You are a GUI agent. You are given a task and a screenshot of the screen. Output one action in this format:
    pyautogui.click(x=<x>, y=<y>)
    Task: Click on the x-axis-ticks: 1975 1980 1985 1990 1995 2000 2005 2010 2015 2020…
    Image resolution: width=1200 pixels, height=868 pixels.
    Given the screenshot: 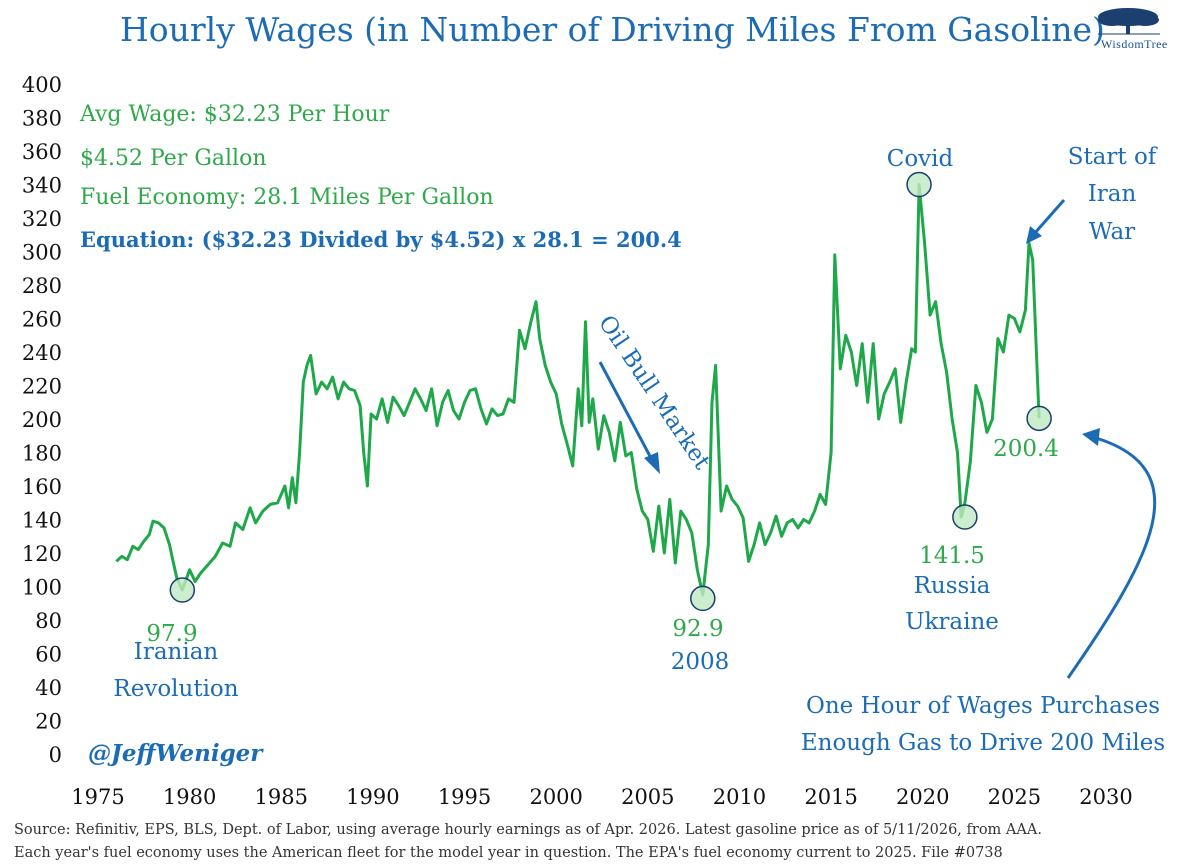 What is the action you would take?
    pyautogui.click(x=601, y=797)
    